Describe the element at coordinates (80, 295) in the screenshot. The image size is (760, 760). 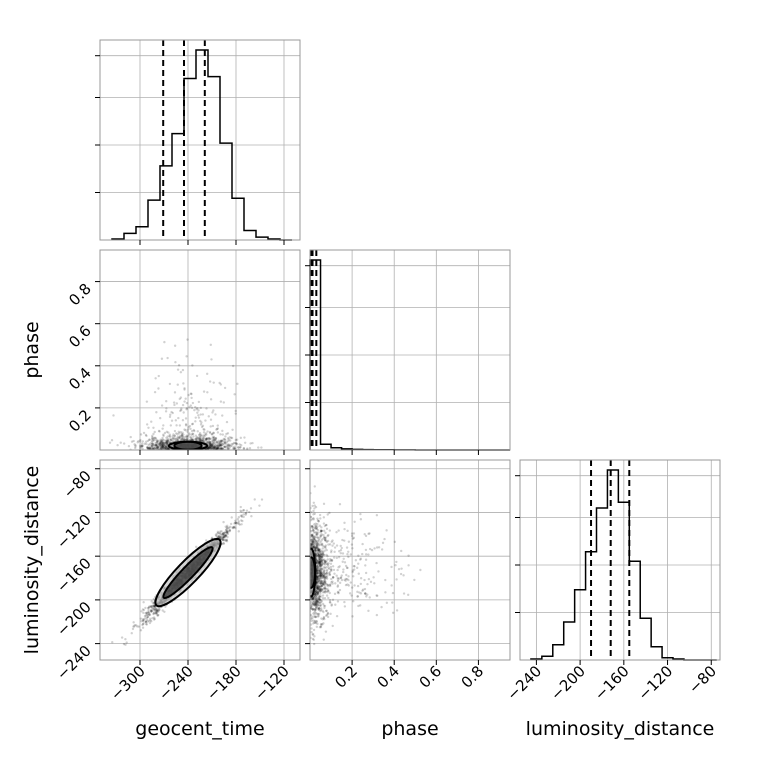
I see `y-tick-label: 0.8` at that location.